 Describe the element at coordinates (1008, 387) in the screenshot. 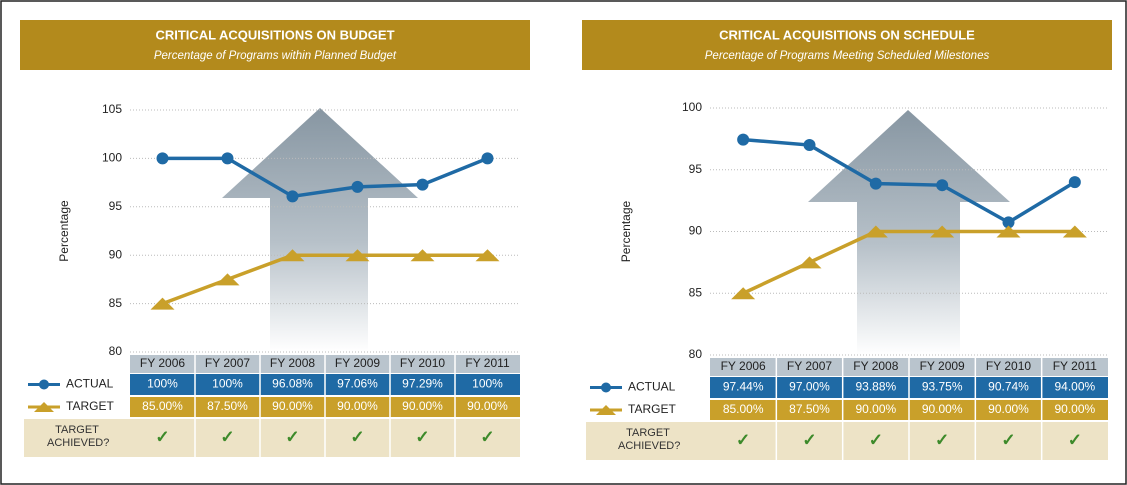

I see `value-label: 90.74%` at that location.